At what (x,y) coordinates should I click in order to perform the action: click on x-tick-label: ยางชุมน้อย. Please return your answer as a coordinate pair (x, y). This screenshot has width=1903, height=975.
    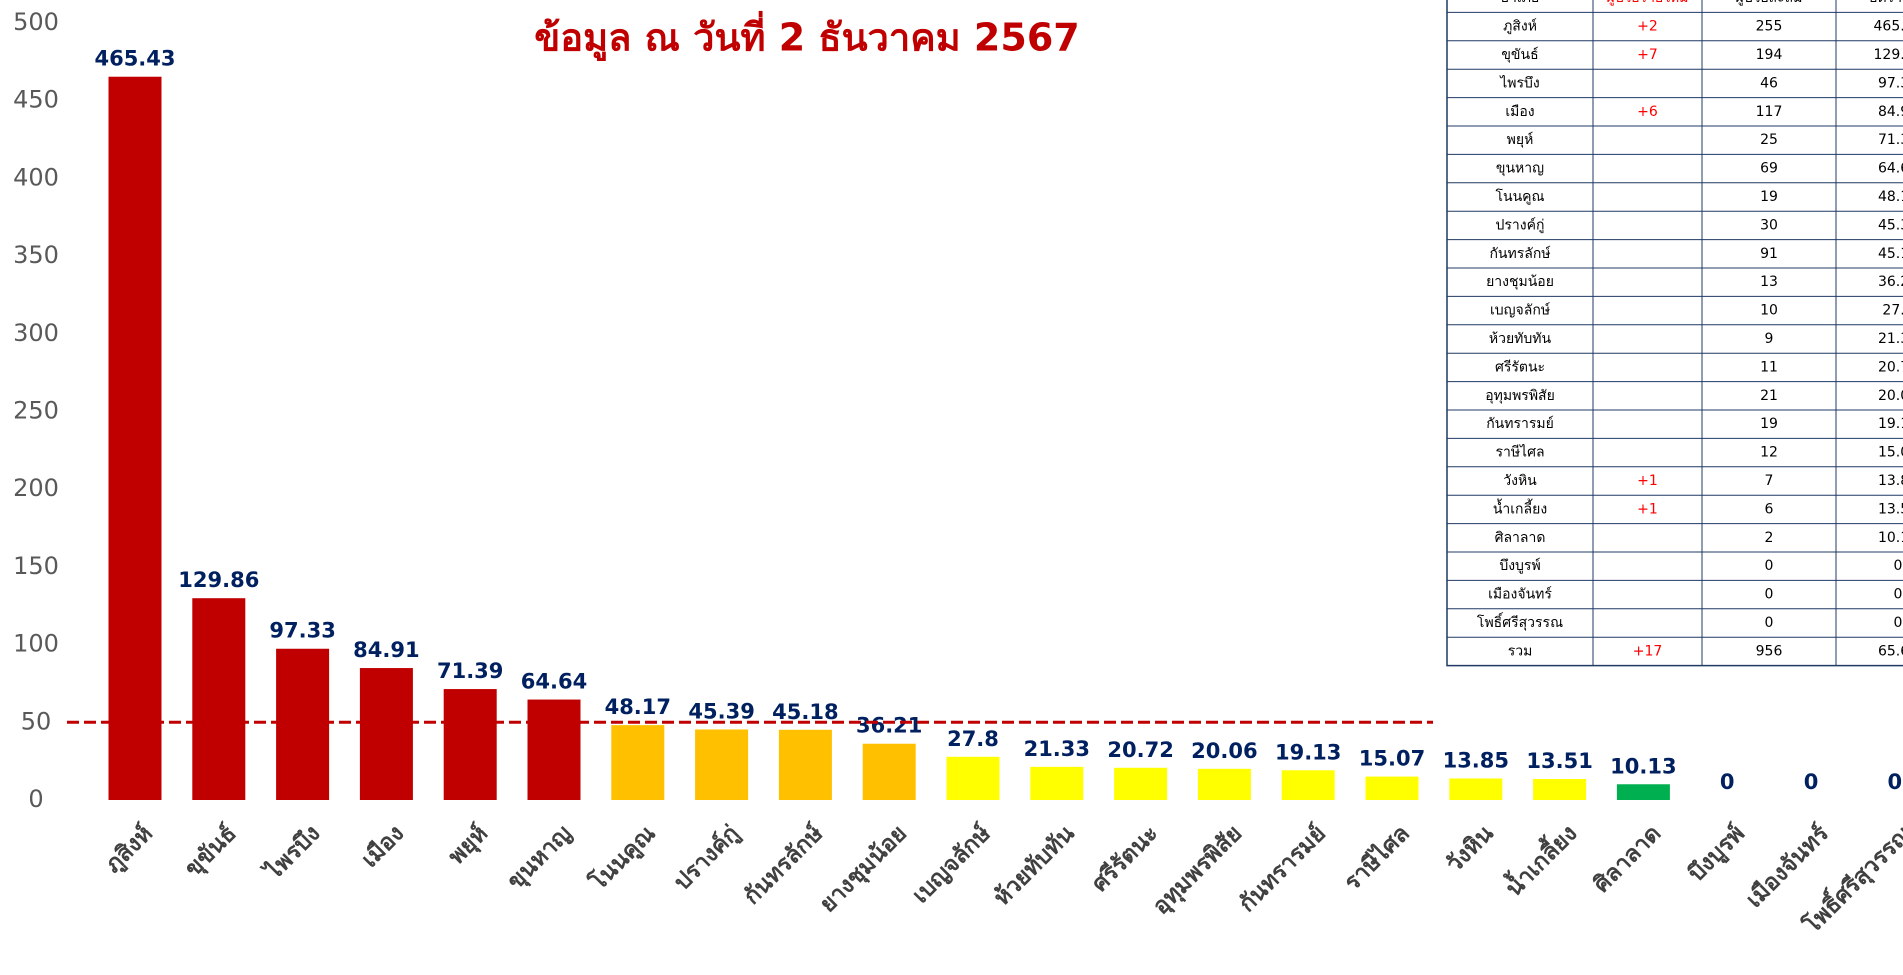
    Looking at the image, I should click on (864, 869).